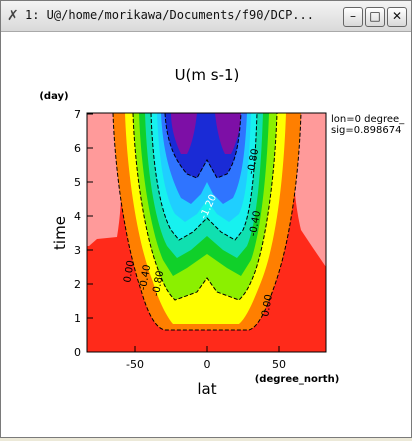  I want to click on band-purple-left, so click(184, 133).